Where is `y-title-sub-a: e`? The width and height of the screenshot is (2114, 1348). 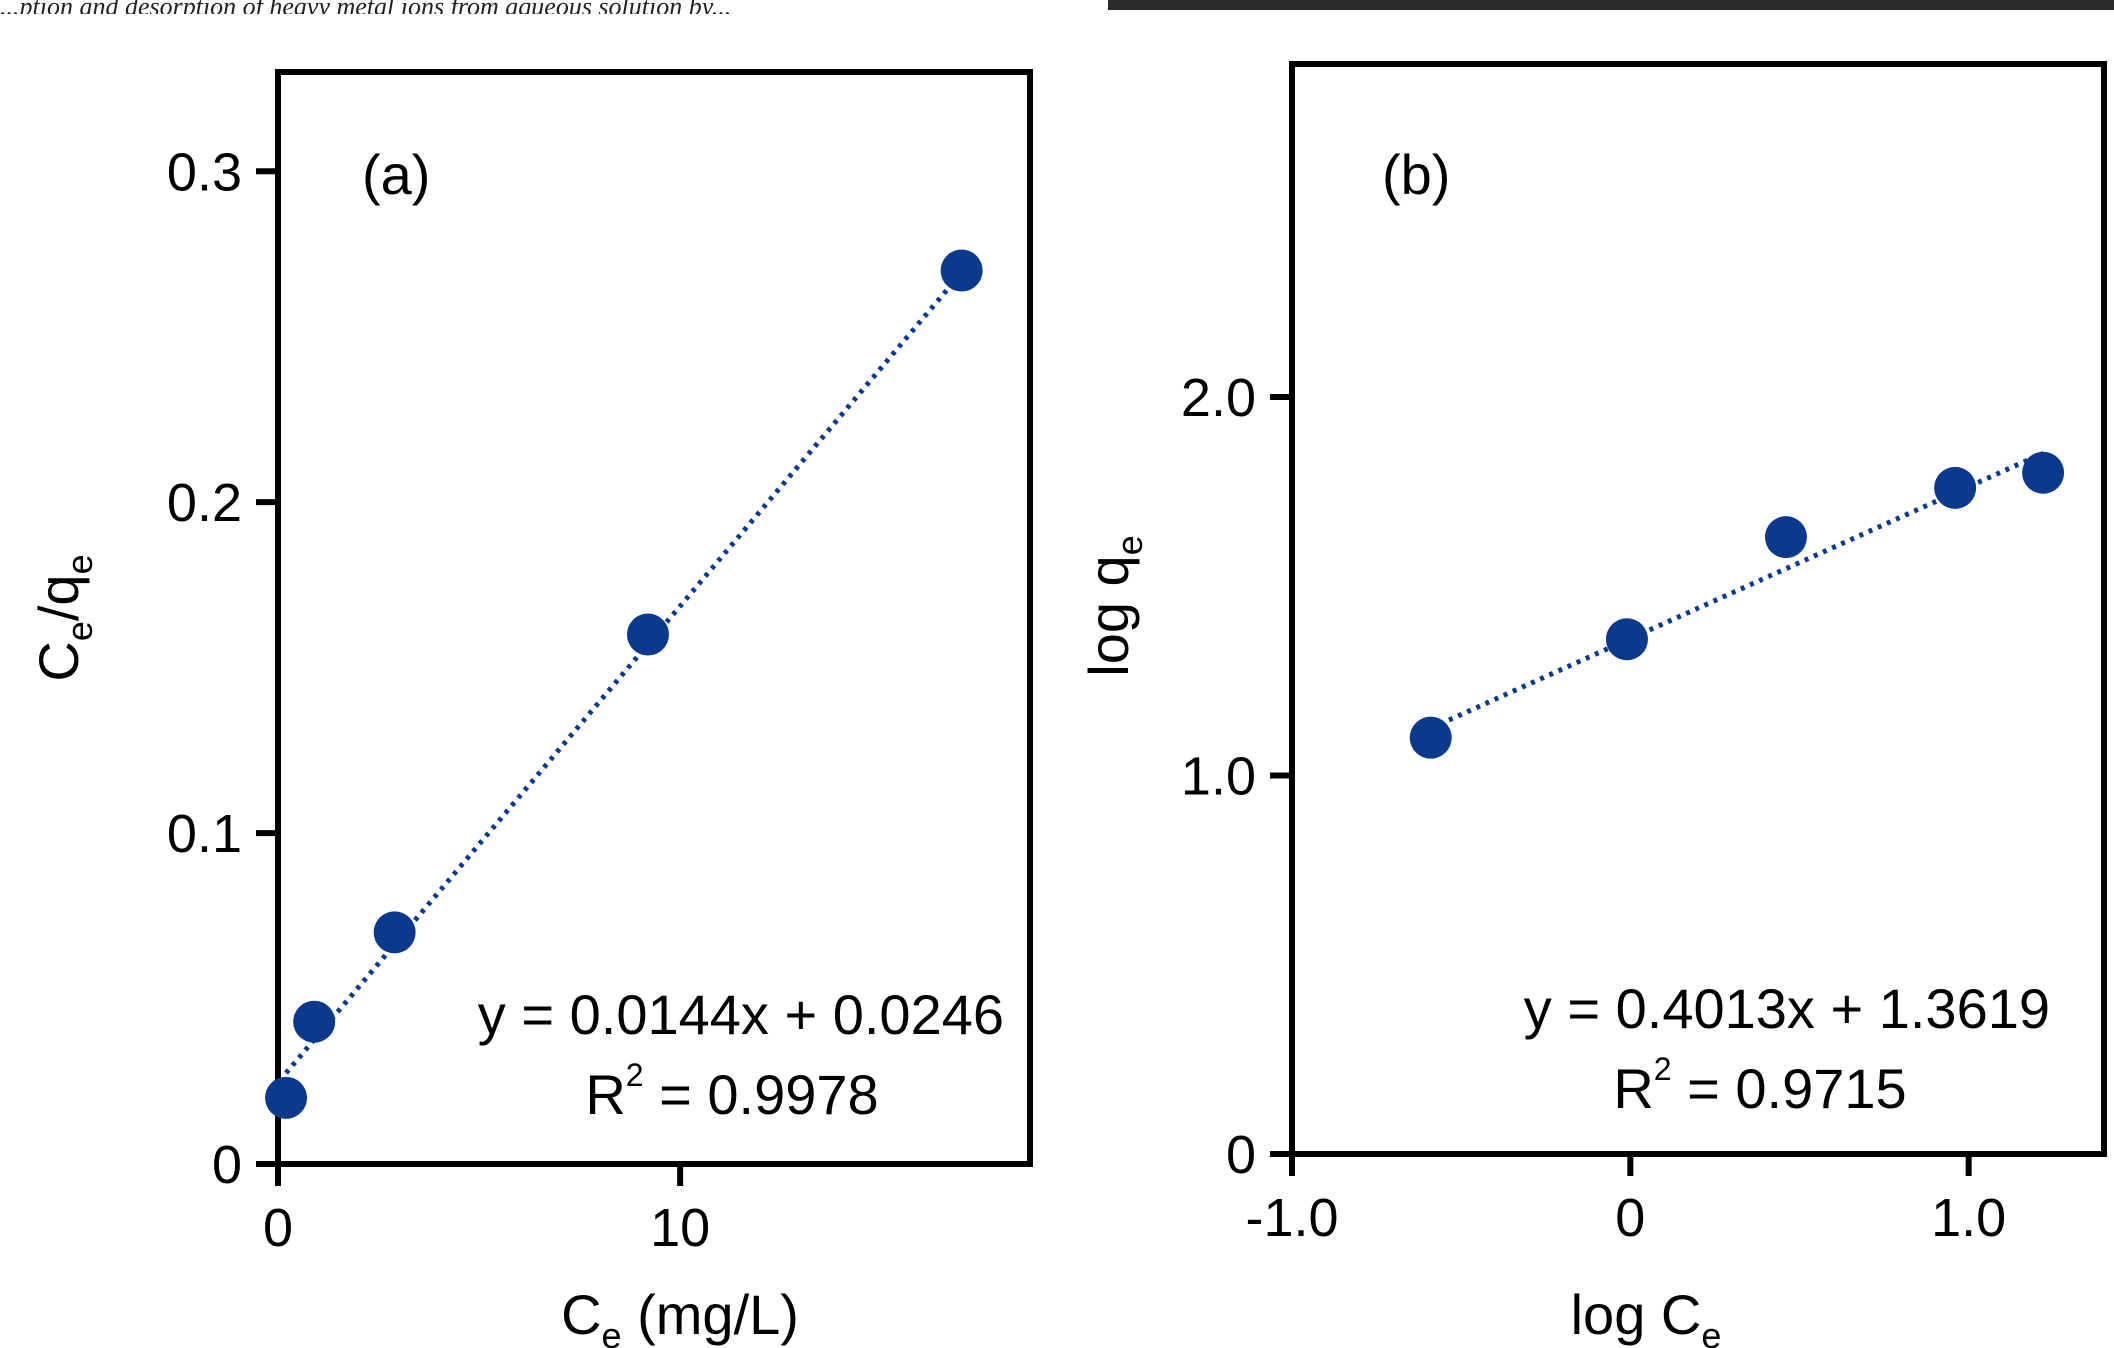 y-title-sub-a: e is located at coordinates (79, 631).